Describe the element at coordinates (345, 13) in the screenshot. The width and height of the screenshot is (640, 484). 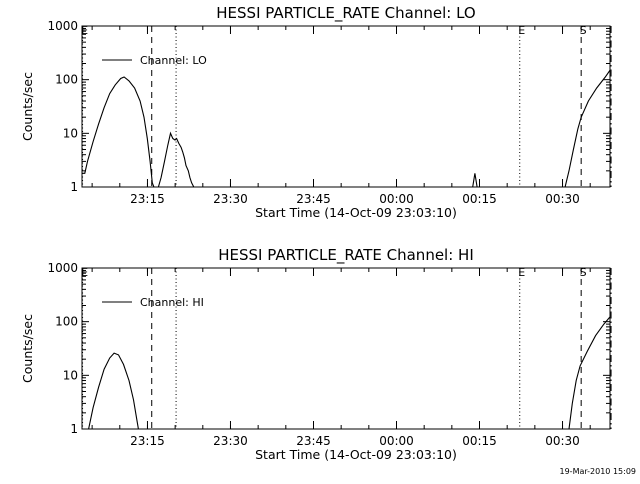
I see `chart-title: HESSI PARTICLE_RATE Channel: LO` at that location.